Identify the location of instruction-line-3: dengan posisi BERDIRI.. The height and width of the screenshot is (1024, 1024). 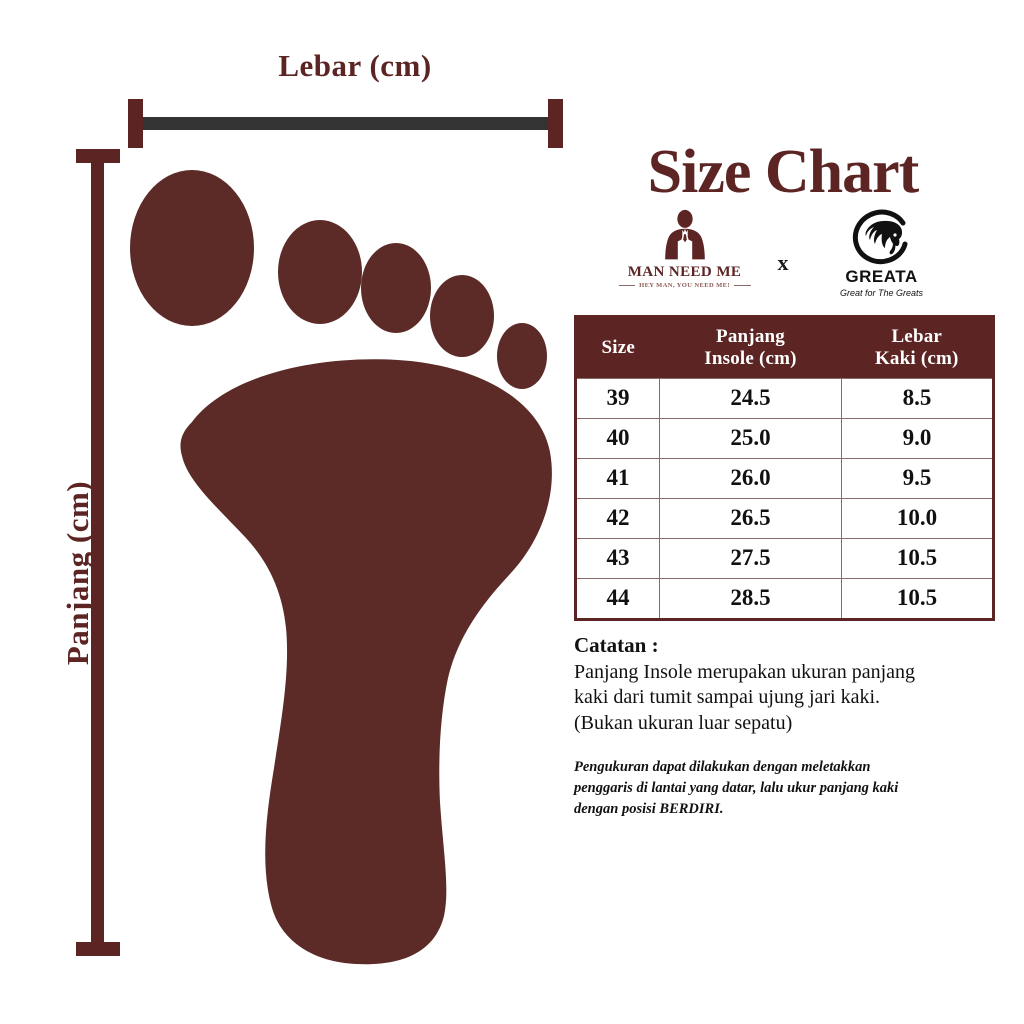
(649, 808).